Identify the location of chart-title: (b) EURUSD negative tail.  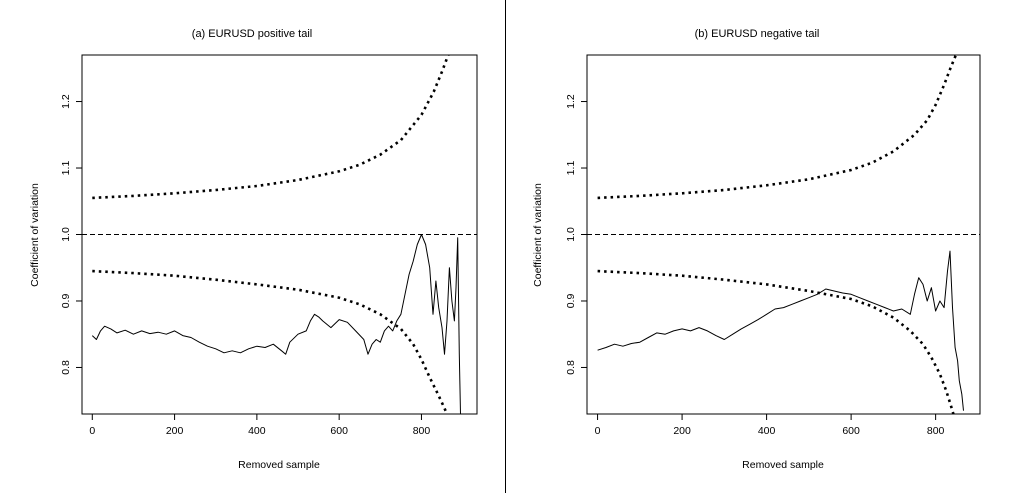
(757, 34).